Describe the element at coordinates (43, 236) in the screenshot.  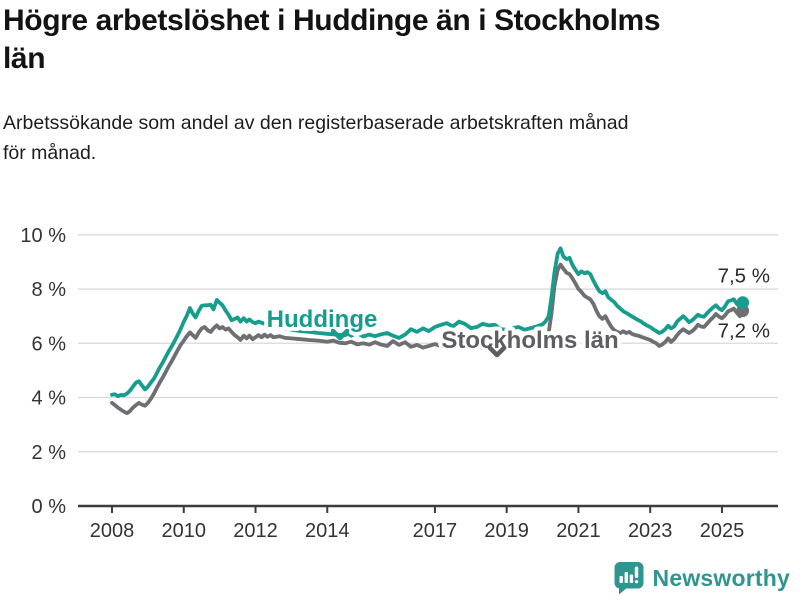
I see `y-tick-label: 10 %` at that location.